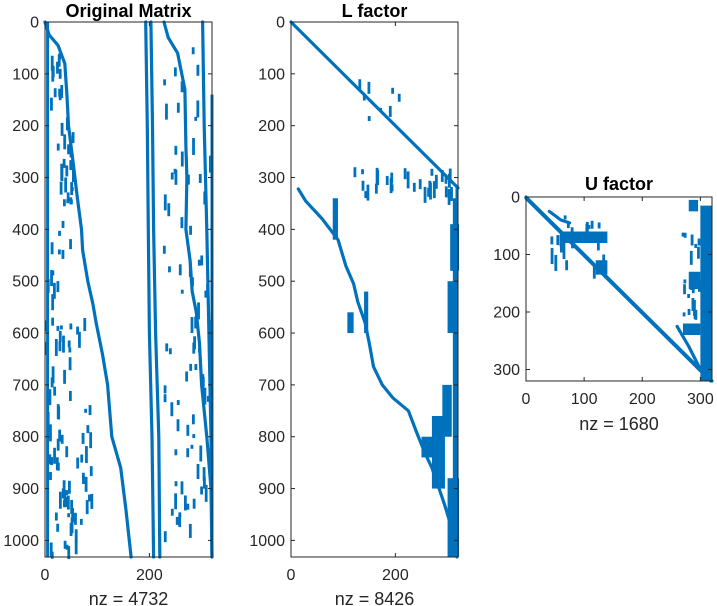 This screenshot has width=717, height=606. Describe the element at coordinates (25, 385) in the screenshot. I see `y-tick-label: 700` at that location.